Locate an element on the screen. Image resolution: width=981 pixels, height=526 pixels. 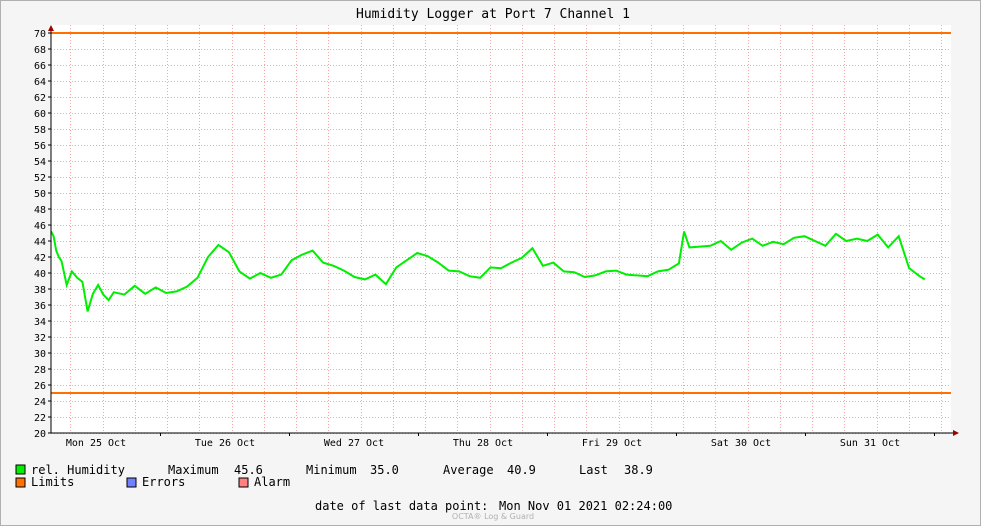
last-data-point-value: Mon Nov 01 2021 02:24:00 is located at coordinates (585, 506).